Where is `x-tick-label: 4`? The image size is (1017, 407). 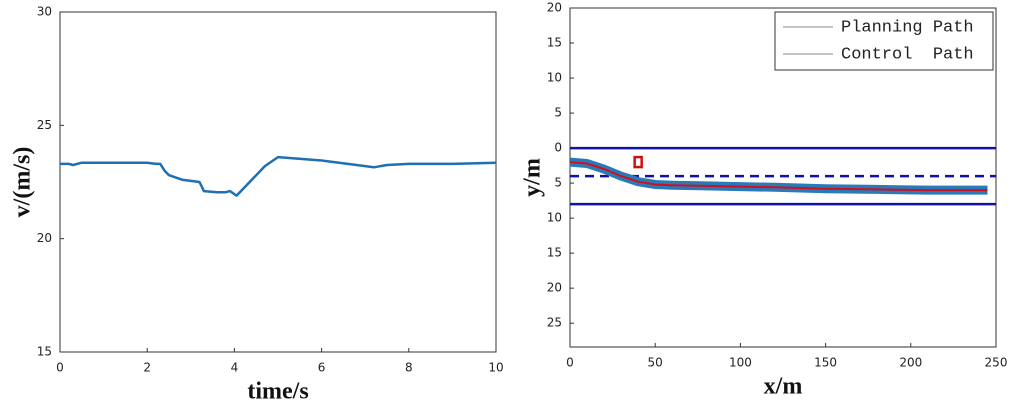
x-tick-label: 4 is located at coordinates (235, 368).